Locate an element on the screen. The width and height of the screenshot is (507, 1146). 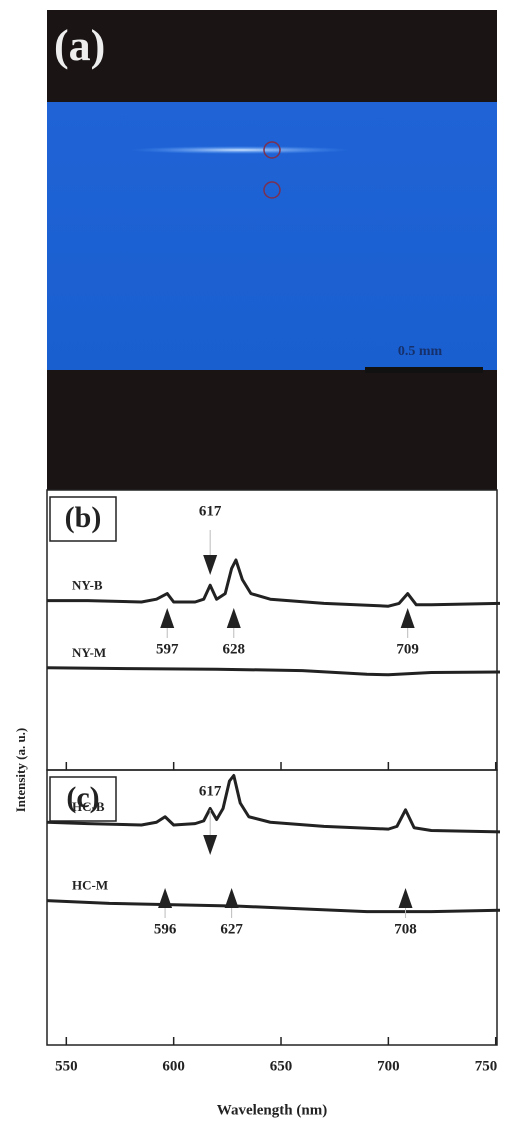
x-axis-label: Wavelength (nm) is located at coordinates (272, 1110).